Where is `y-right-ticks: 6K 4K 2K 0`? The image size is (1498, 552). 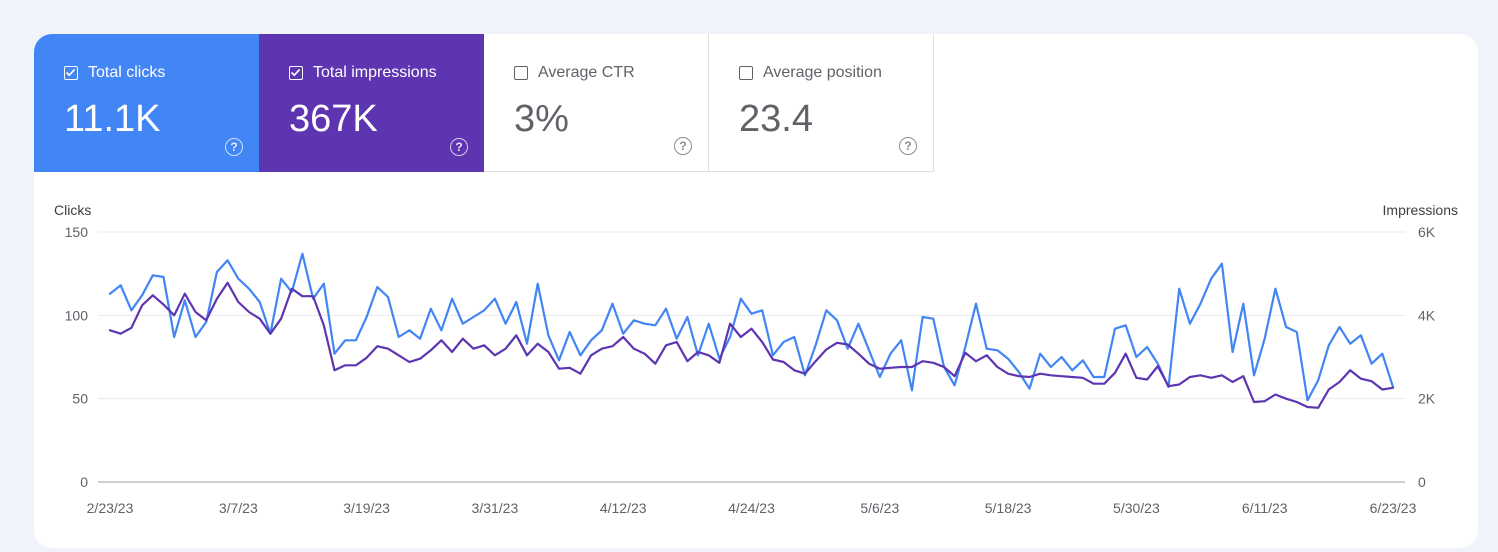 y-right-ticks: 6K 4K 2K 0 is located at coordinates (1427, 357).